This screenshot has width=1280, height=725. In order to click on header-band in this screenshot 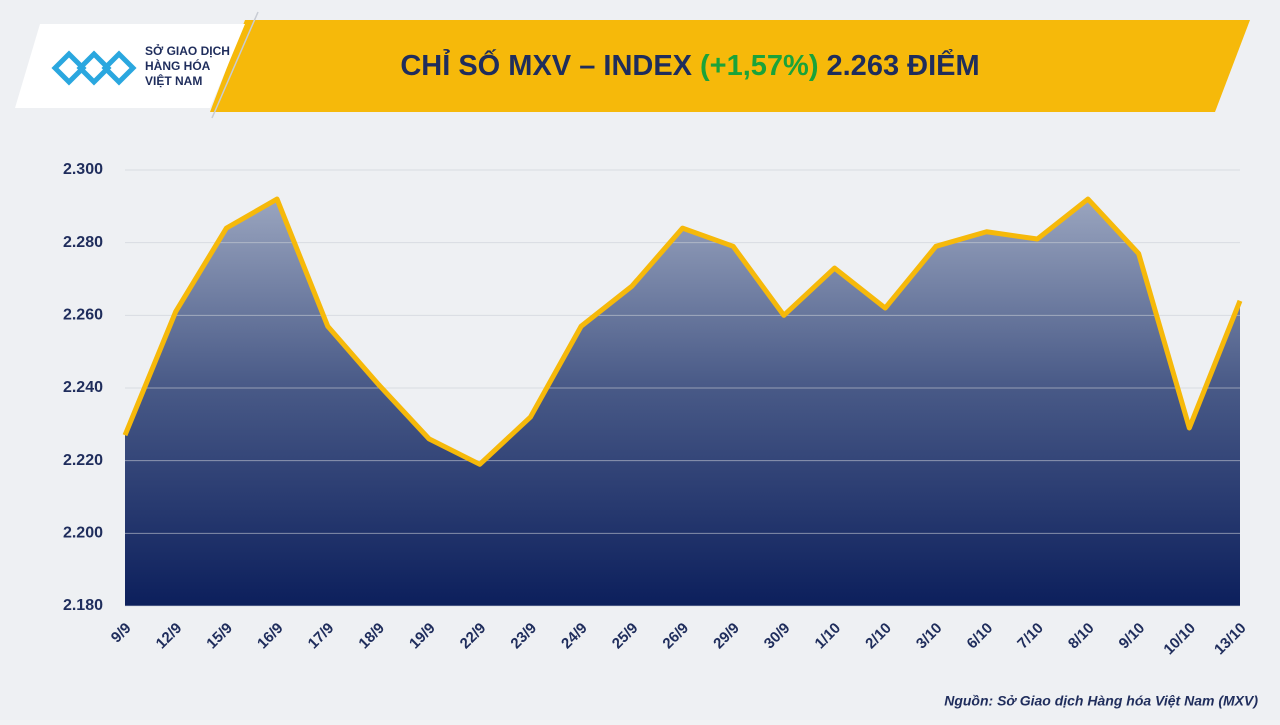, I will do `click(730, 66)`.